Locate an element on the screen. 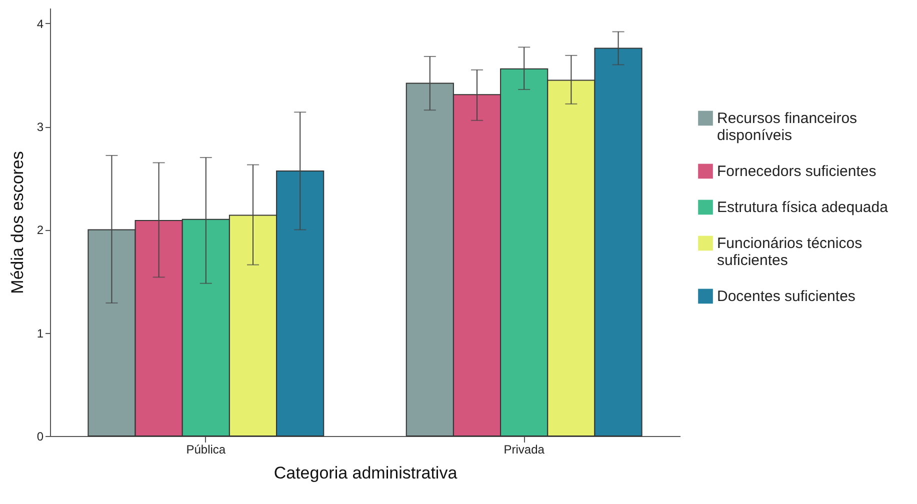 The height and width of the screenshot is (504, 917). x-tick-label: Privada is located at coordinates (524, 449).